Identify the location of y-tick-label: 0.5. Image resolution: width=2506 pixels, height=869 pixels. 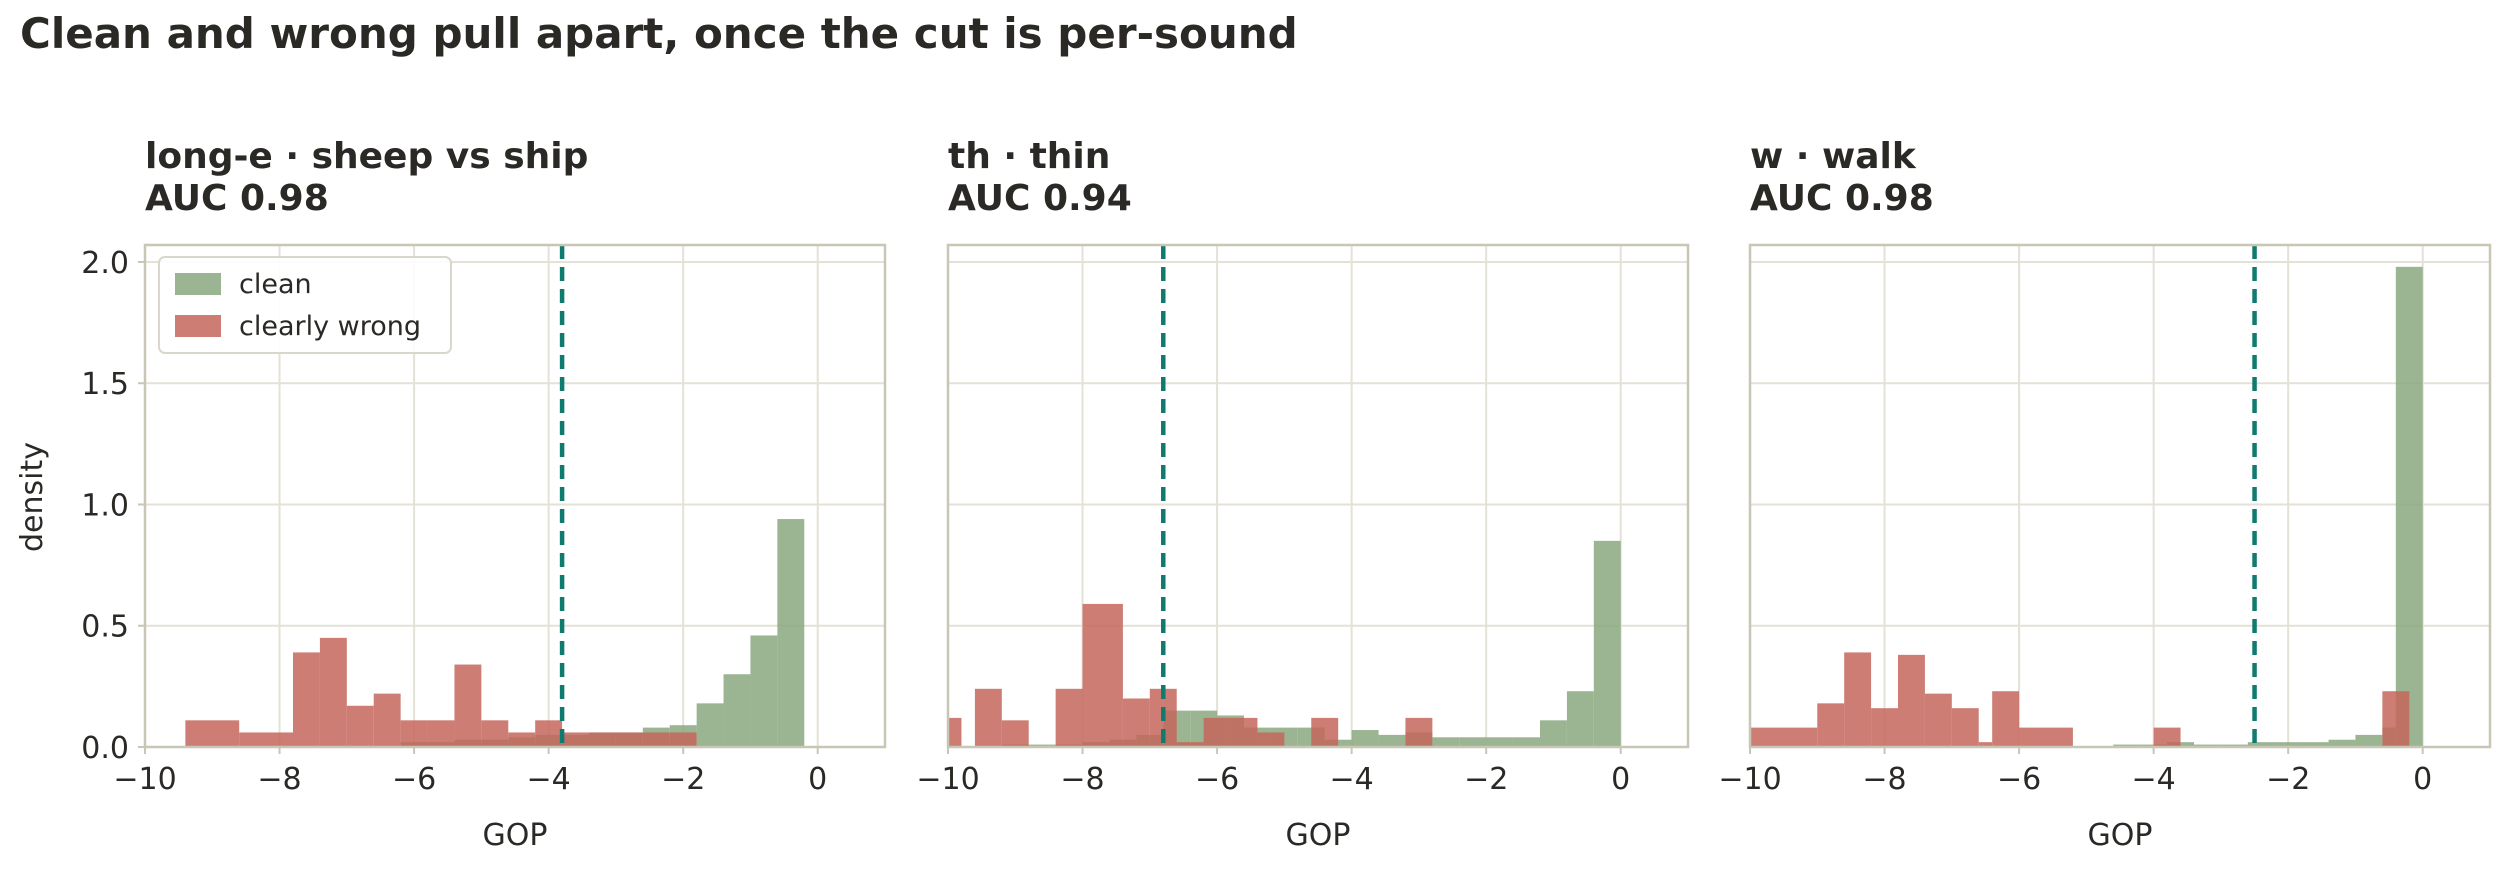
(105, 627).